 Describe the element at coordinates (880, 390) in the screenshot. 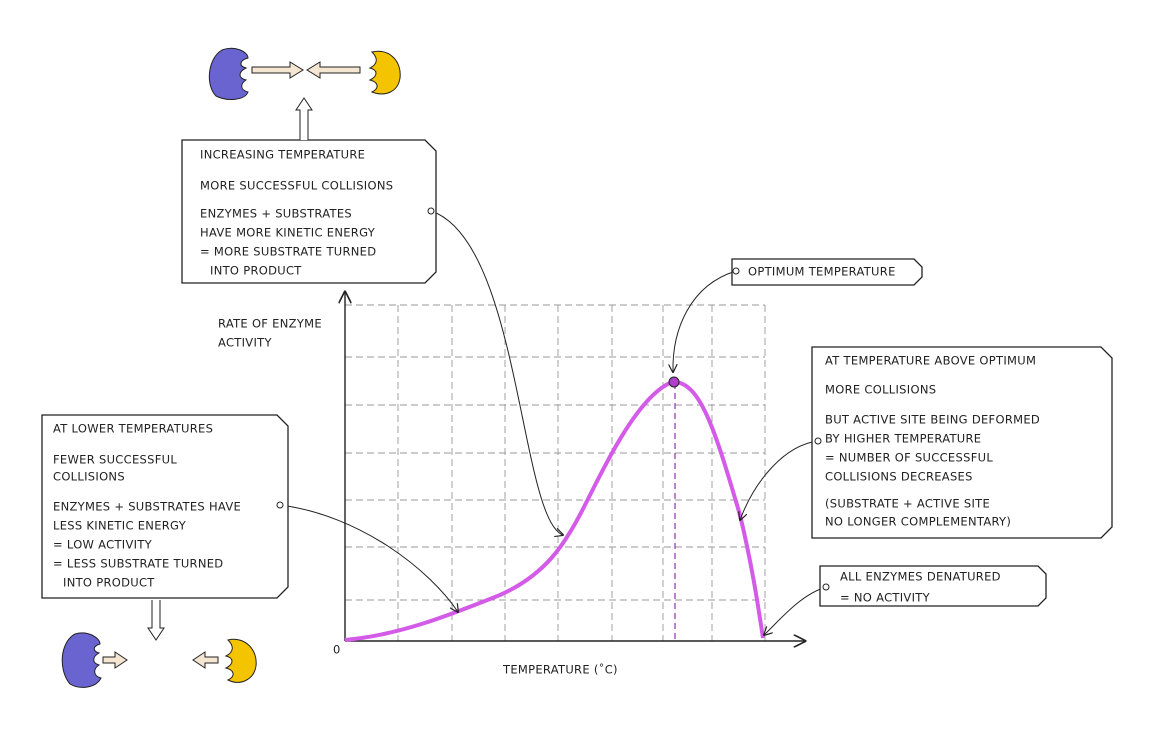

I see `box-text: MORE COLLISIONS` at that location.